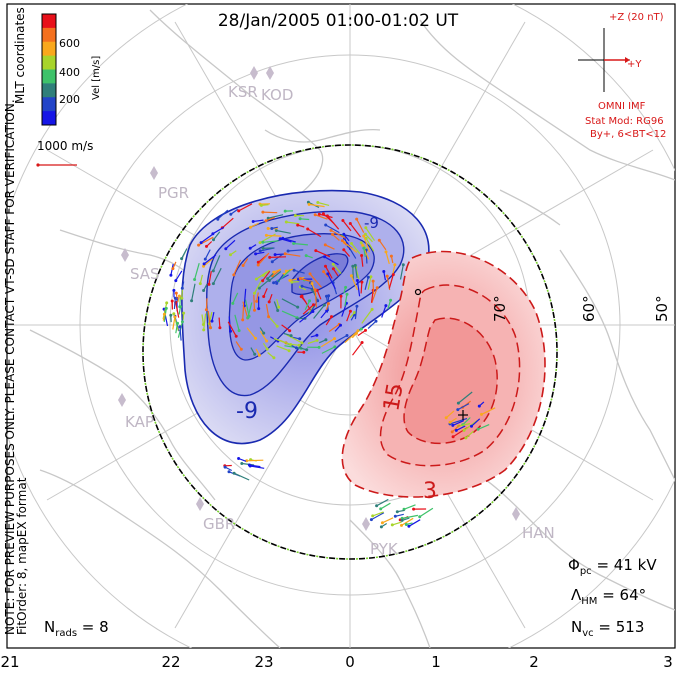  What do you see at coordinates (139, 422) in the screenshot?
I see `station-kap: KAP` at bounding box center [139, 422].